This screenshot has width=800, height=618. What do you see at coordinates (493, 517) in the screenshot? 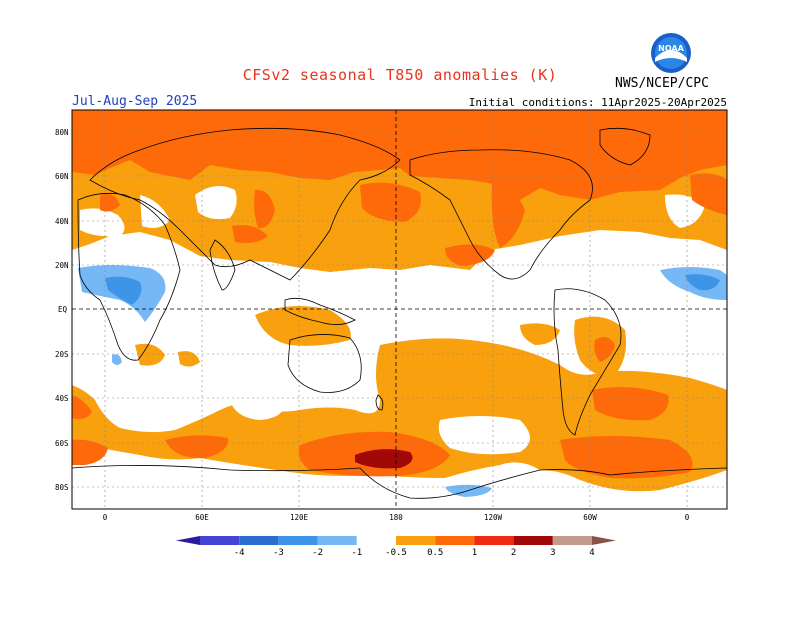
I see `lon-label: 120W` at bounding box center [493, 517].